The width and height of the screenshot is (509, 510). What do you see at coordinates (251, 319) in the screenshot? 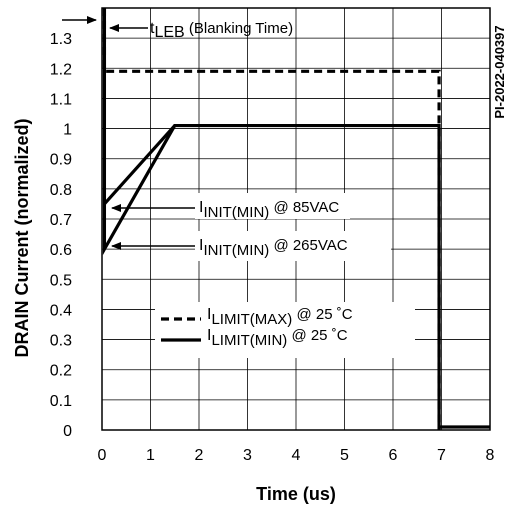
I see `legend-max-sub: LIMIT(MAX)` at bounding box center [251, 319].